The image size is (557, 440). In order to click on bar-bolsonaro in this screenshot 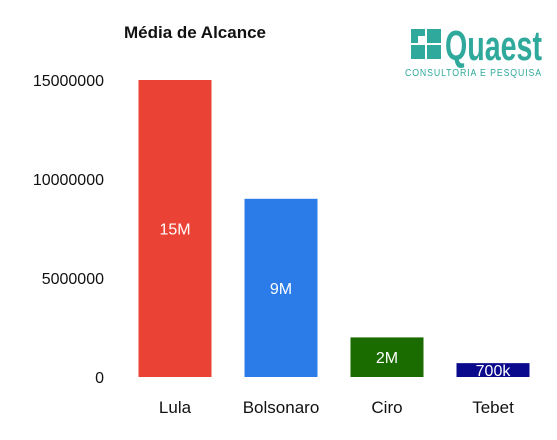, I will do `click(281, 287)`.